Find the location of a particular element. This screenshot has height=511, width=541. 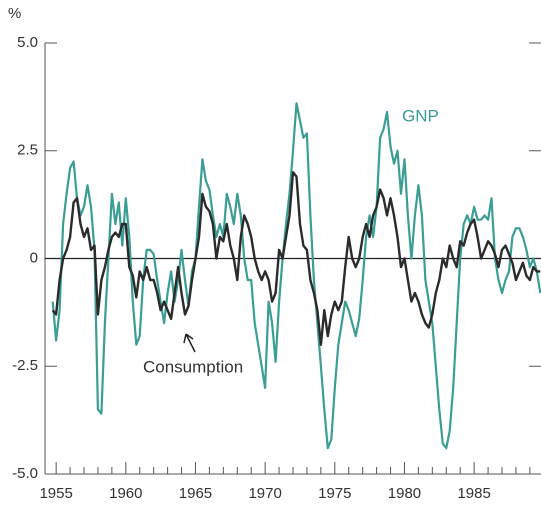

annotation-arrow is located at coordinates (189, 343).